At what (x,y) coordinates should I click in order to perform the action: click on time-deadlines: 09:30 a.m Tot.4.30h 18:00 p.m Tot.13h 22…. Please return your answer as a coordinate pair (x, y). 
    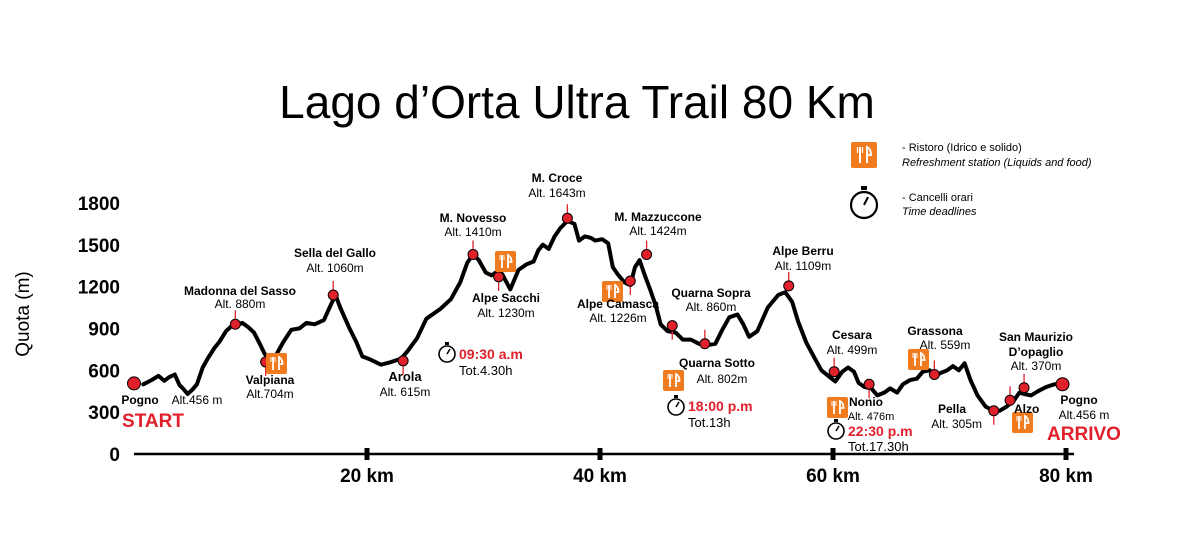
    Looking at the image, I should click on (675, 398).